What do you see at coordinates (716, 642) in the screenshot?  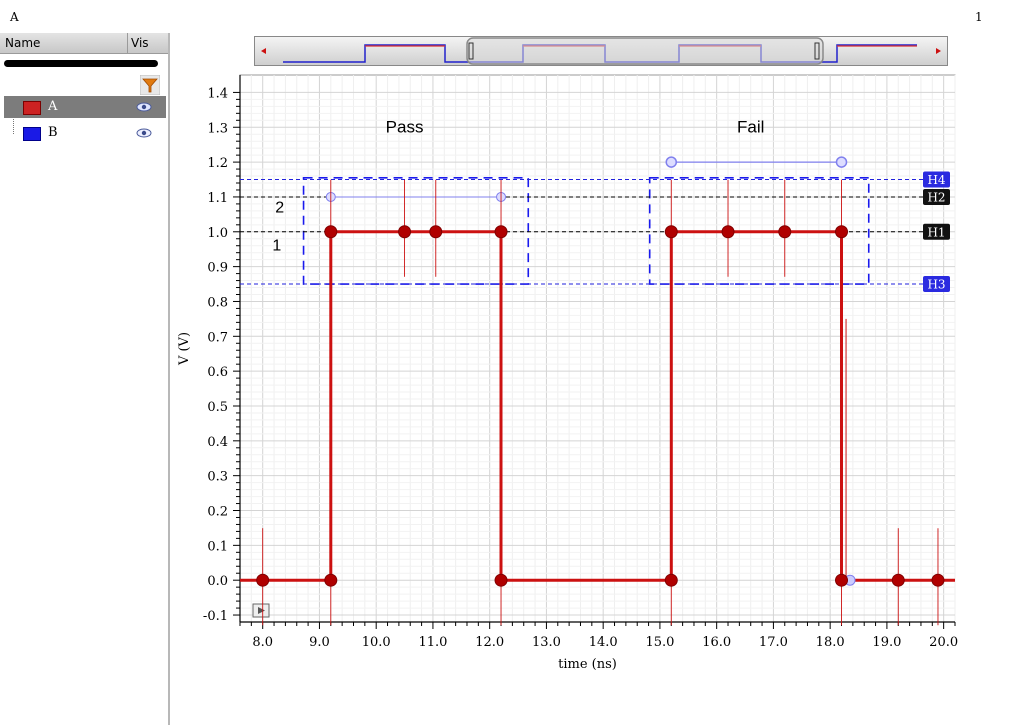 I see `x-tick-label: 16.0` at bounding box center [716, 642].